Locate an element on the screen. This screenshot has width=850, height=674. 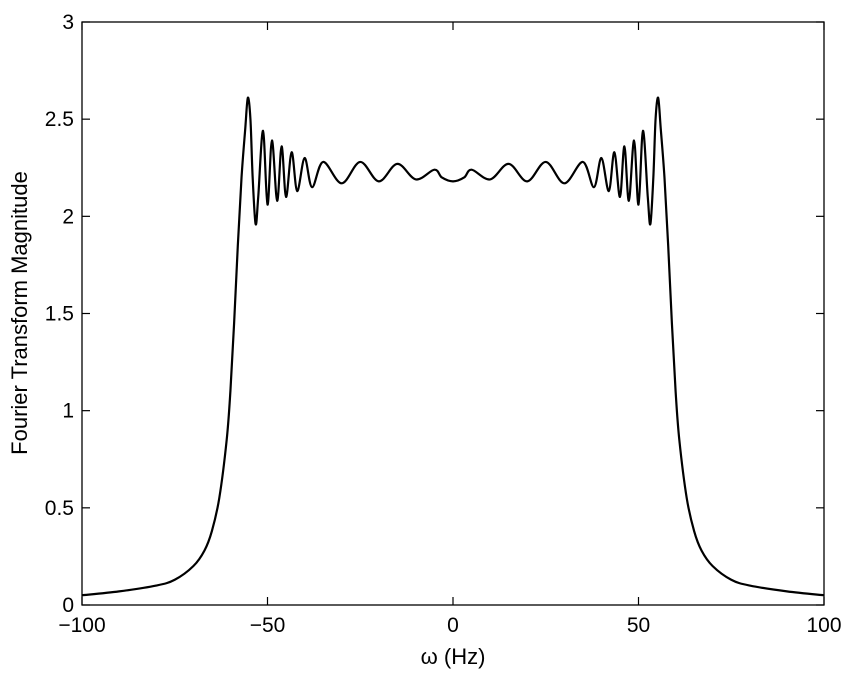
y-tick-label: 3 is located at coordinates (68, 22).